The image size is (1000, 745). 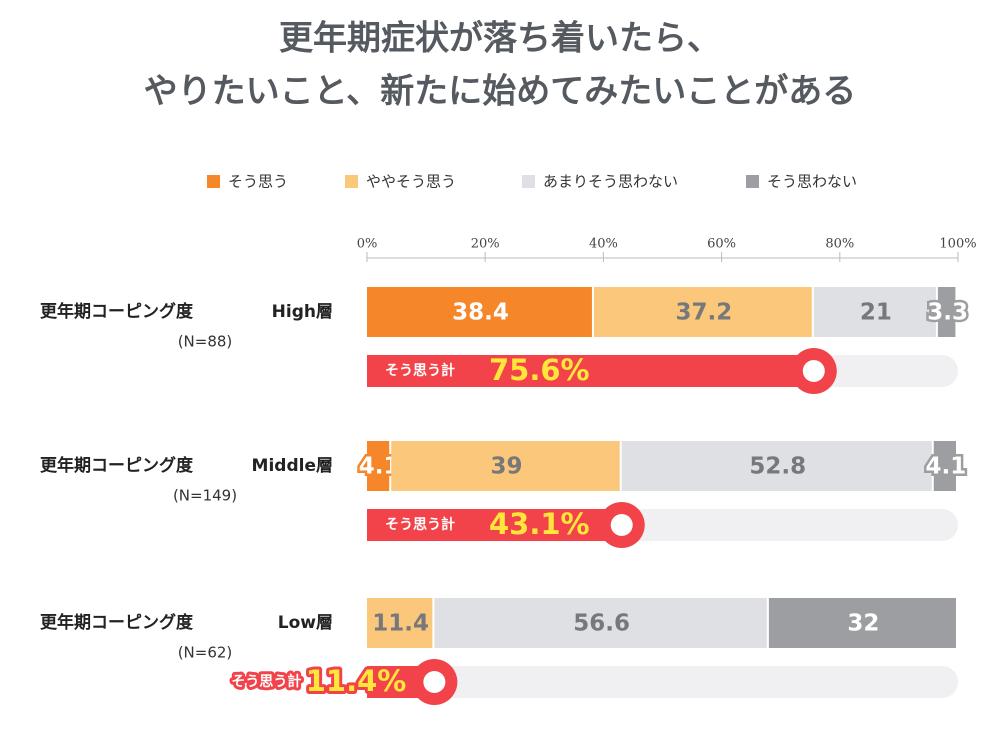 What do you see at coordinates (957, 244) in the screenshot?
I see `x-tick-label: 100%` at bounding box center [957, 244].